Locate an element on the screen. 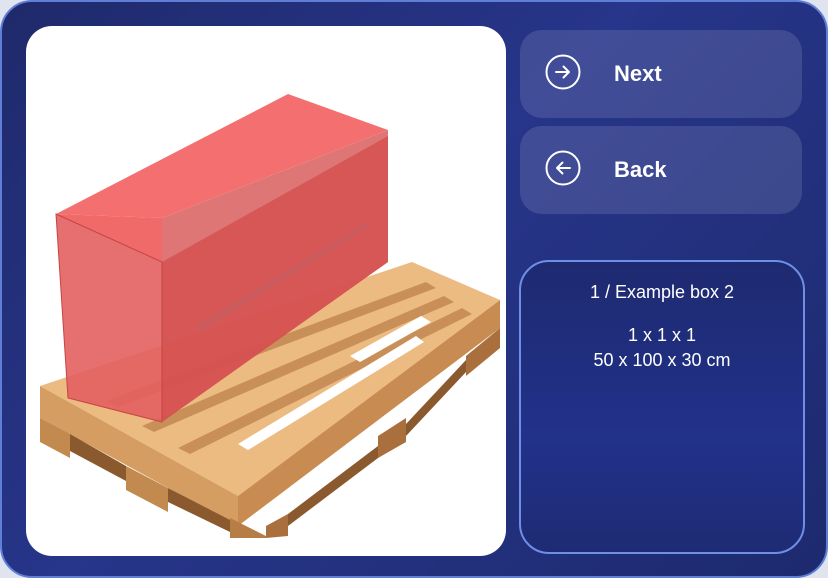 The image size is (828, 578). arrow-right-circle-icon is located at coordinates (563, 72).